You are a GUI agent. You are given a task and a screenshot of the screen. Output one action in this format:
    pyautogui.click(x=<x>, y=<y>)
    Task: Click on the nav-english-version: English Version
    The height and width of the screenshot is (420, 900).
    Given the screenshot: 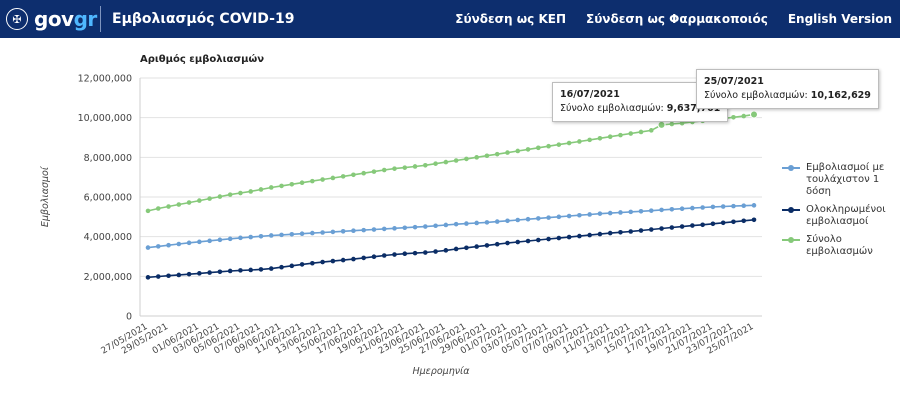 What is the action you would take?
    pyautogui.click(x=839, y=19)
    